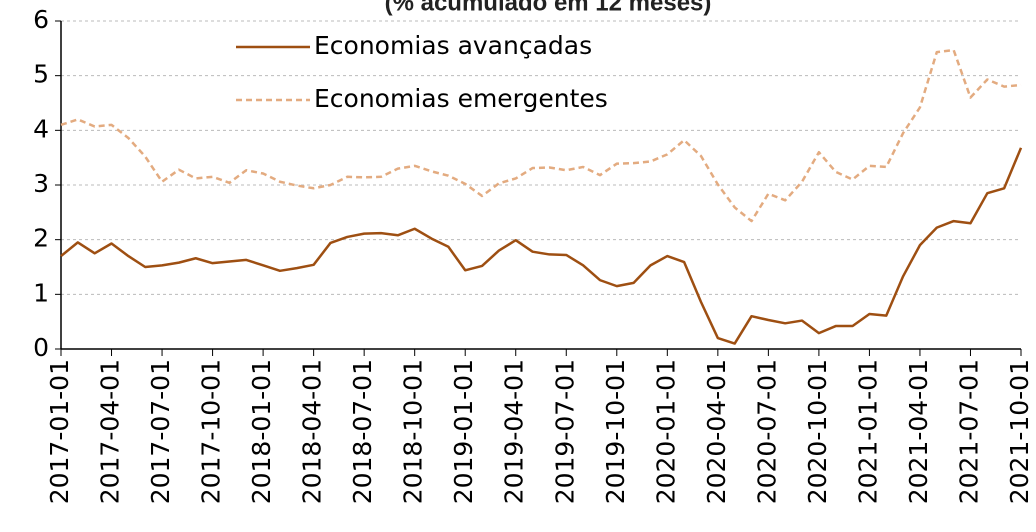 The height and width of the screenshot is (532, 1036). Describe the element at coordinates (716, 431) in the screenshot. I see `x-tick-label: 2020-04-01` at that location.